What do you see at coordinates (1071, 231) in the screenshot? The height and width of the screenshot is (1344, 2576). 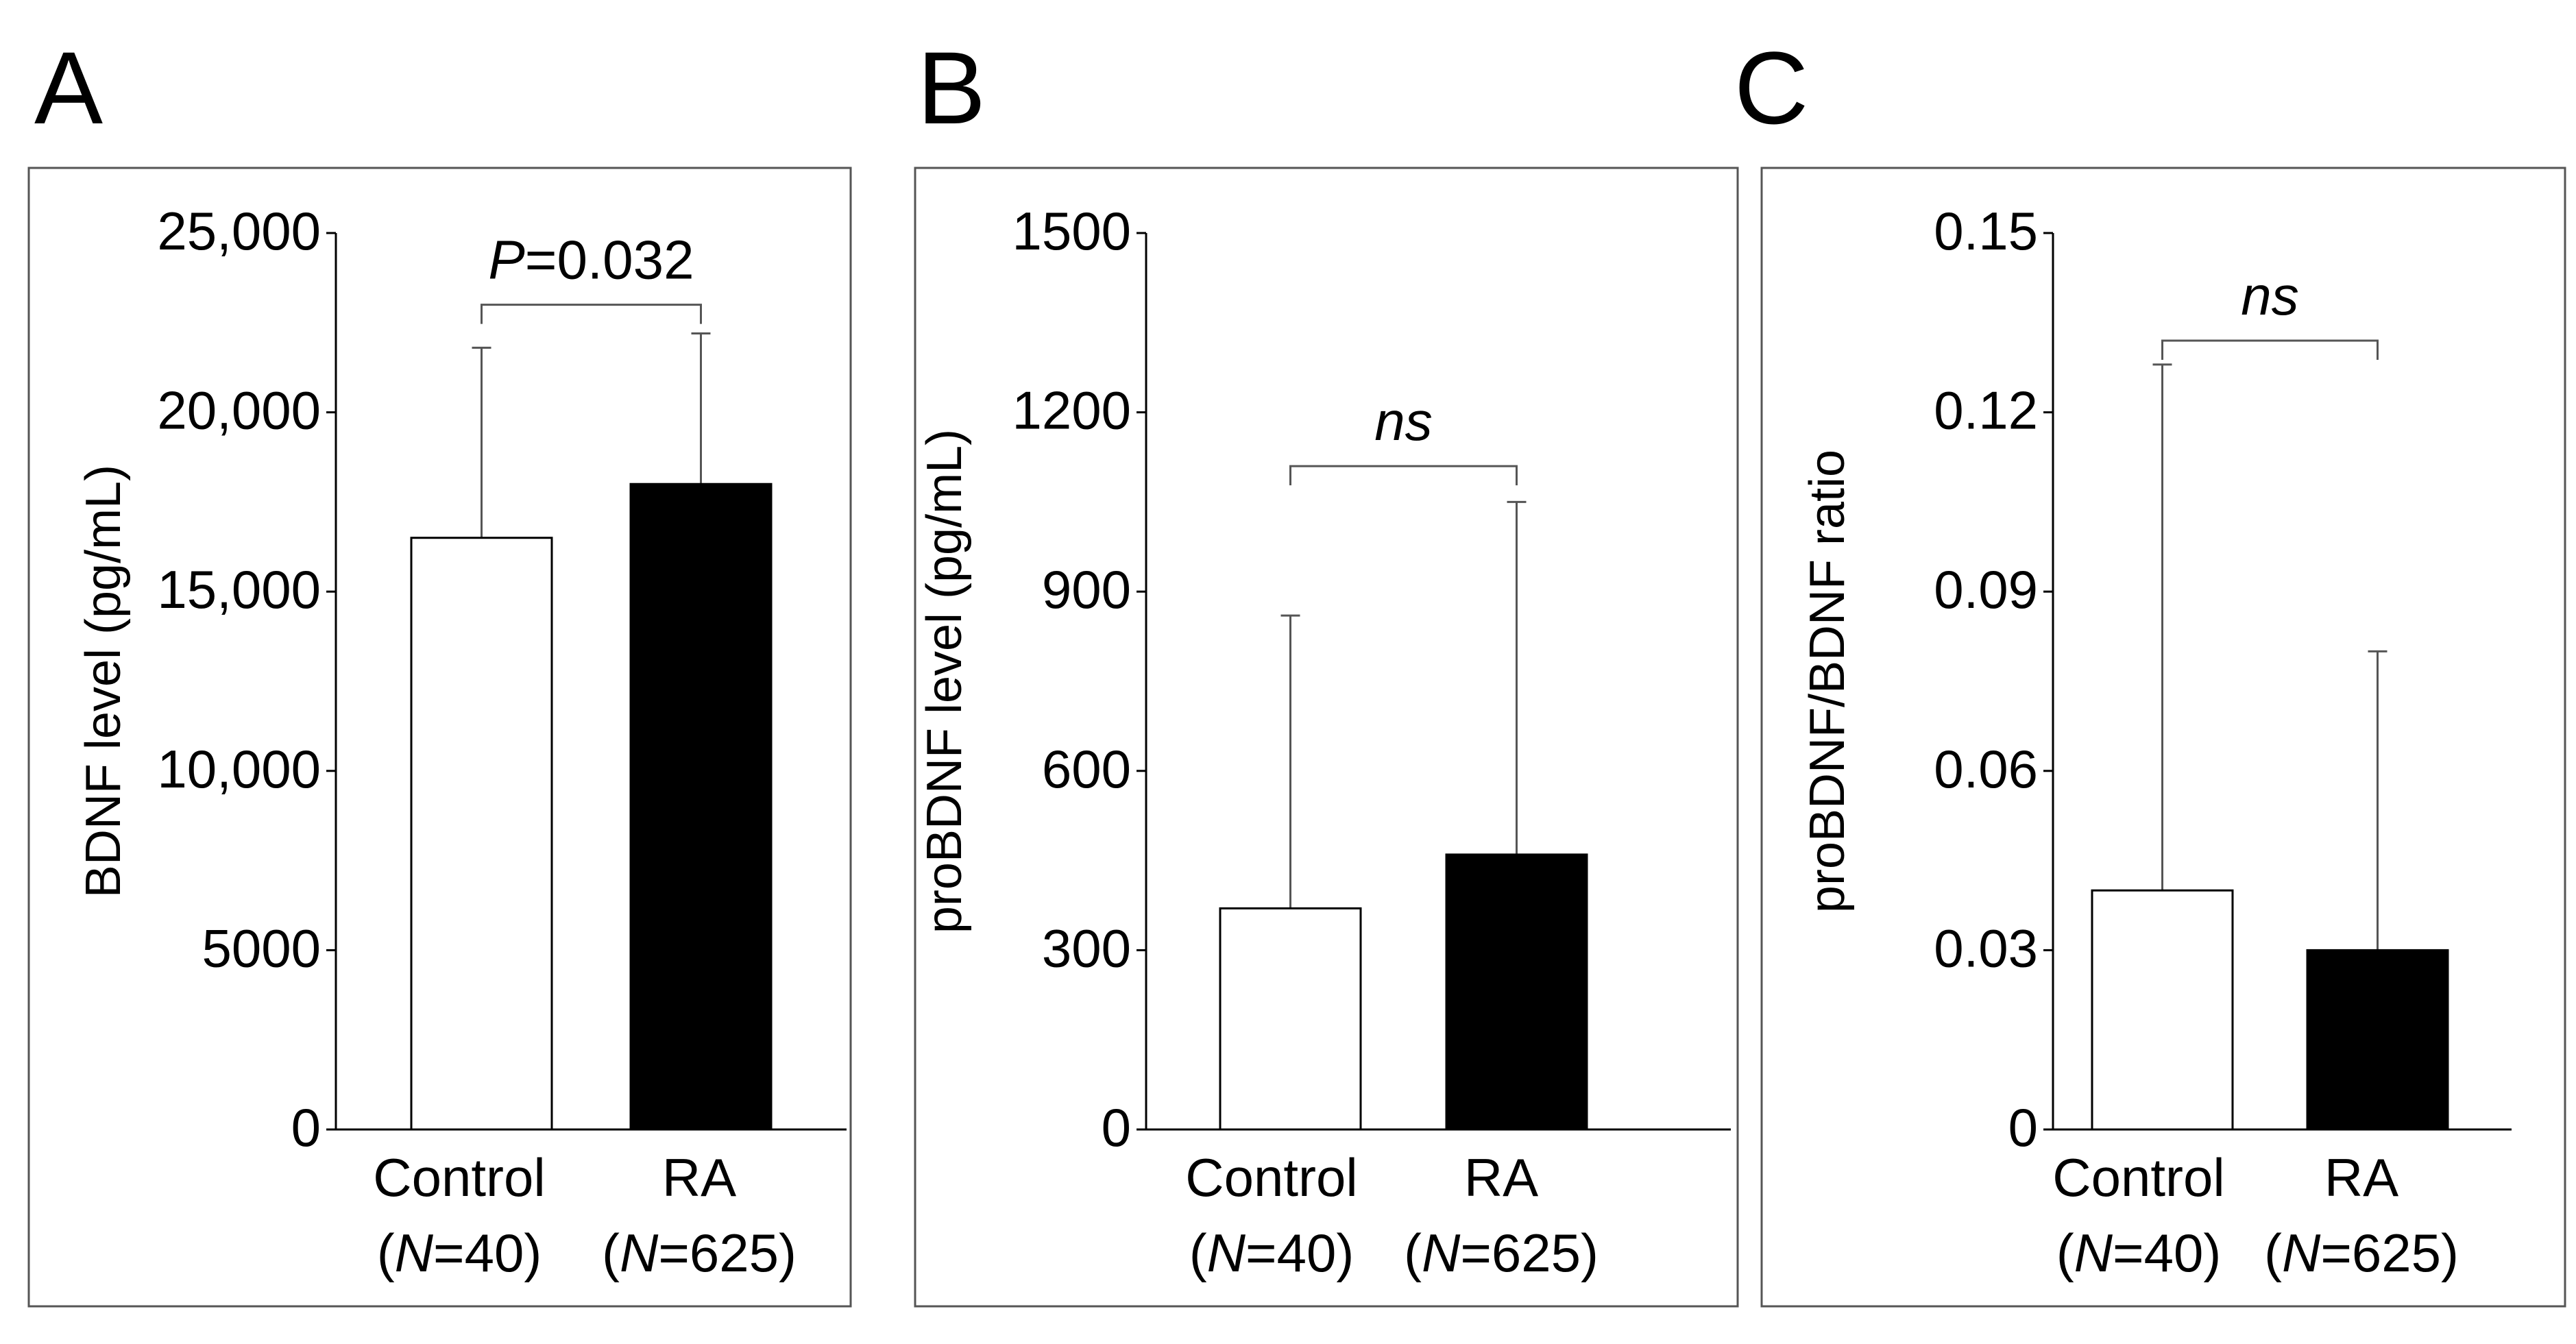 I see `y-tick-label: 1500` at bounding box center [1071, 231].